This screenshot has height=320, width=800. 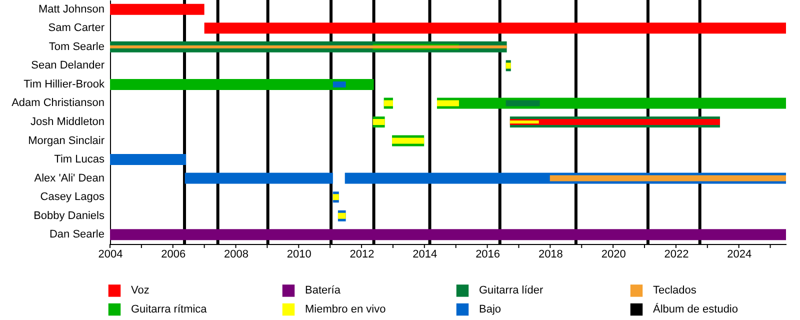 What do you see at coordinates (66, 140) in the screenshot?
I see `y-tick-label: Morgan Sinclair` at bounding box center [66, 140].